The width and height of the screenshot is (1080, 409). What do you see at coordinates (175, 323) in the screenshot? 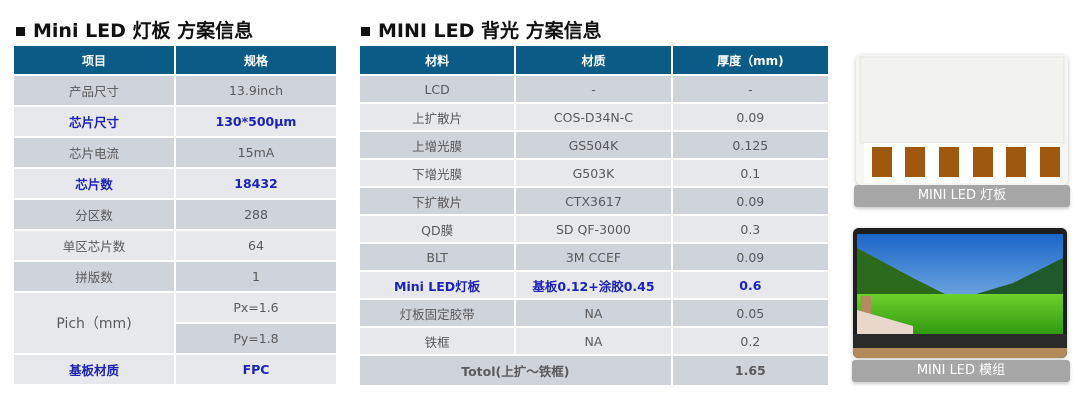
I see `table-row: Pich（mm) Px=1.6` at bounding box center [175, 323].